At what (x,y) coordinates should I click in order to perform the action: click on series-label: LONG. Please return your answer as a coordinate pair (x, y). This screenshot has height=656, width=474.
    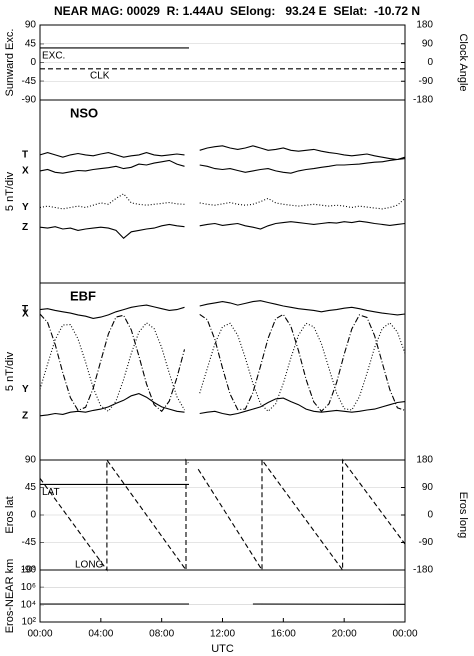
    Looking at the image, I should click on (89, 565).